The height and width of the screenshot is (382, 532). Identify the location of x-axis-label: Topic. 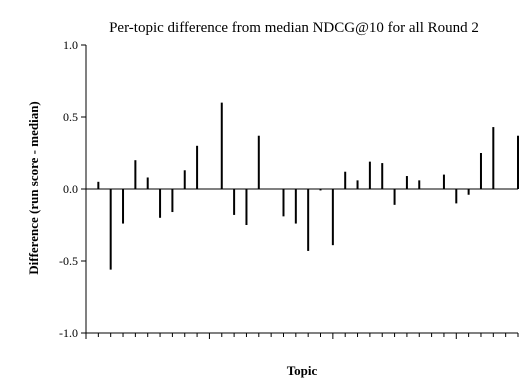
(302, 370).